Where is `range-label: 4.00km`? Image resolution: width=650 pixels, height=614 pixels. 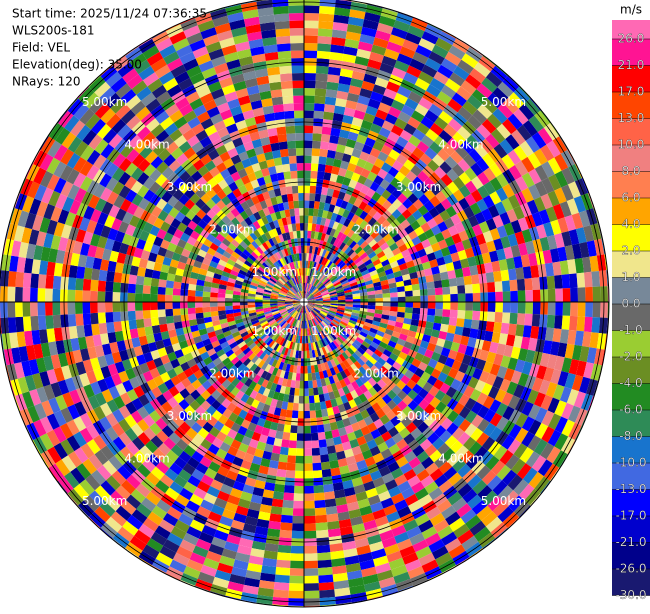
range-label: 4.00km is located at coordinates (146, 145).